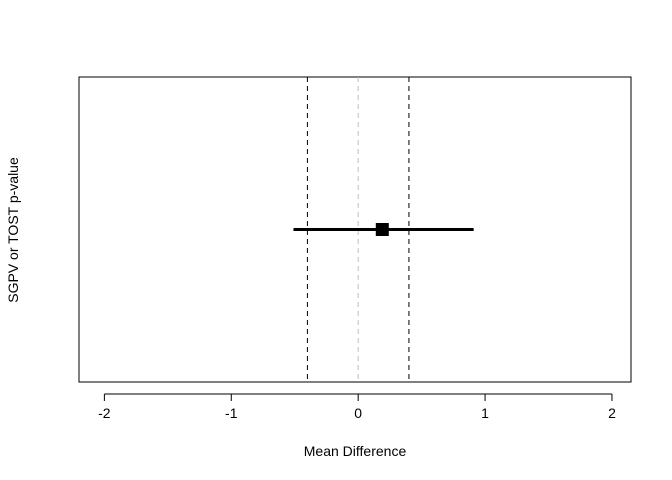 This screenshot has height=480, width=672. Describe the element at coordinates (485, 413) in the screenshot. I see `x-tick-label: 1` at that location.